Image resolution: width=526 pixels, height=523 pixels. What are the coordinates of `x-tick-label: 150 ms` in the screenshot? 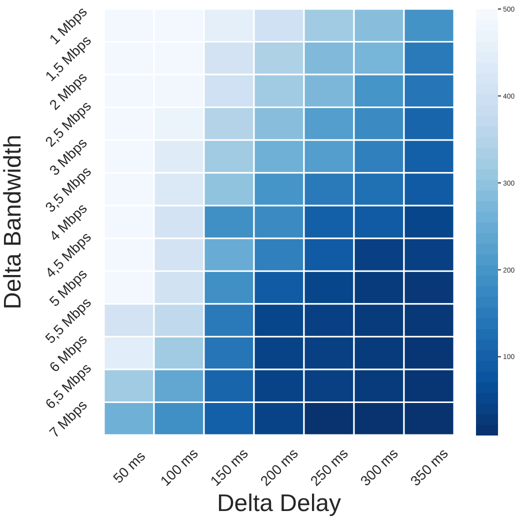 It's located at (229, 467).